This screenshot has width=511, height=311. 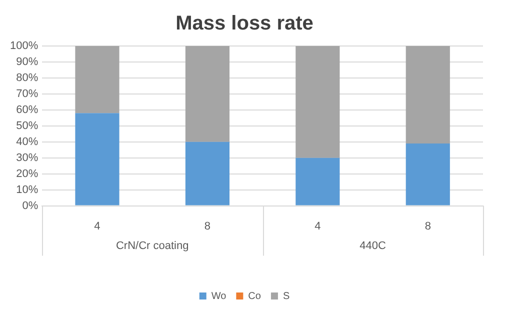 What do you see at coordinates (27, 110) in the screenshot?
I see `y-tick-label: 60%` at bounding box center [27, 110].